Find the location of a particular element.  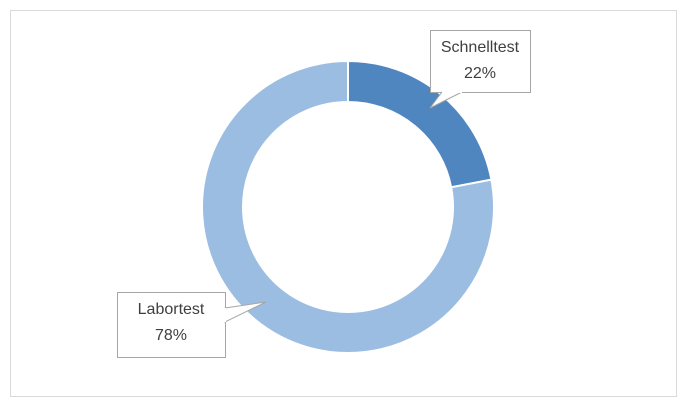

value-label: 78% is located at coordinates (171, 335).